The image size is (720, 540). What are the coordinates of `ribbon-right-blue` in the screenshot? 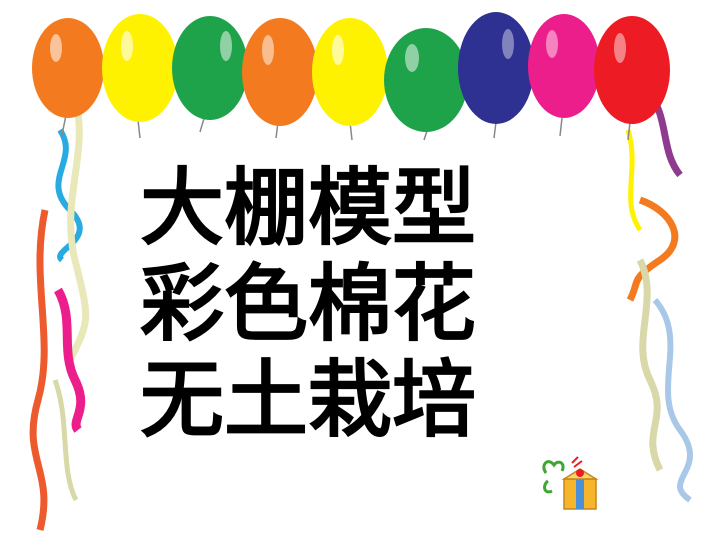 It's located at (672, 400).